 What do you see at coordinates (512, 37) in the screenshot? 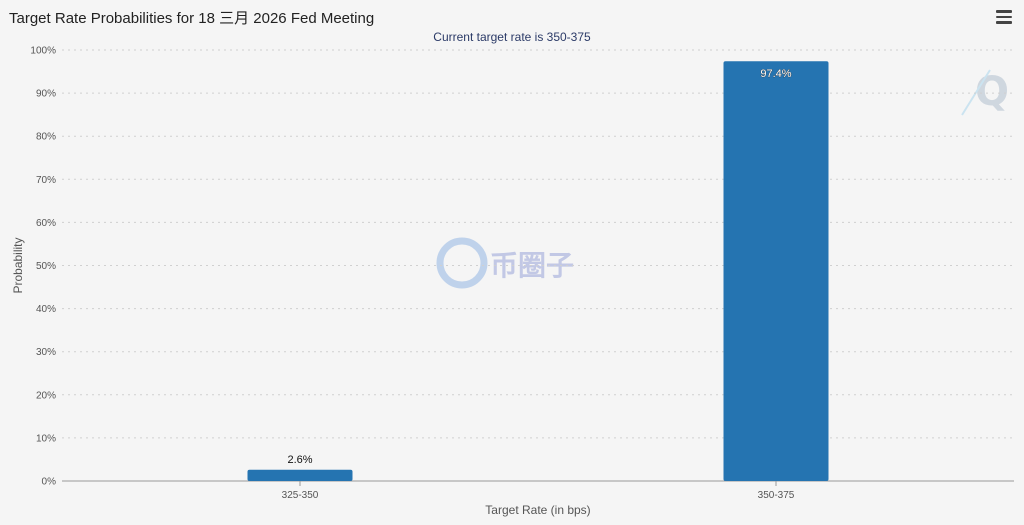
I see `chart-subtitle: Current target rate is 350-375` at bounding box center [512, 37].